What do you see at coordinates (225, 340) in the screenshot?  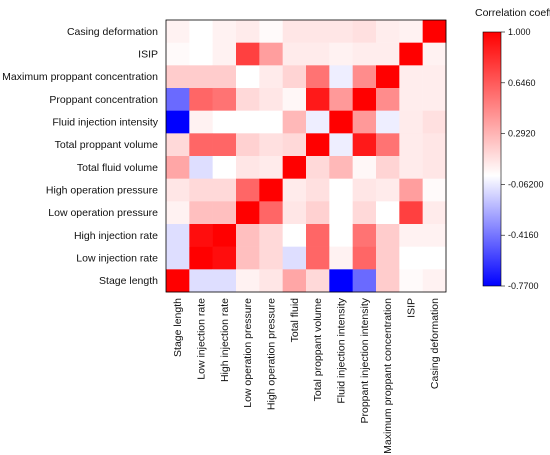 I see `column-label: High injection rate` at bounding box center [225, 340].